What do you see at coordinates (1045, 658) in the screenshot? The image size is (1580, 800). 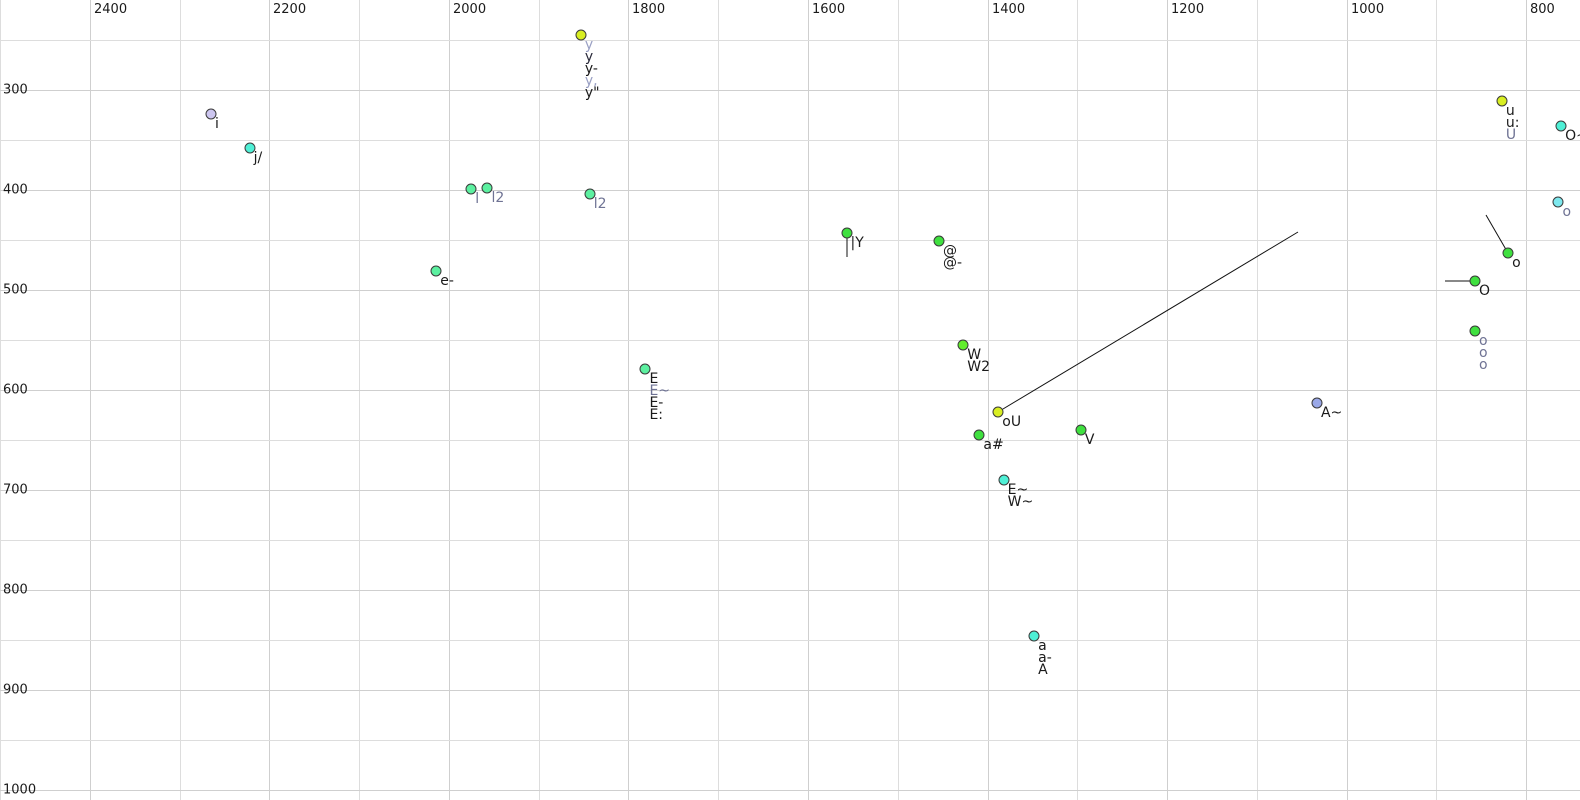 I see `data-point-label: a-` at bounding box center [1045, 658].